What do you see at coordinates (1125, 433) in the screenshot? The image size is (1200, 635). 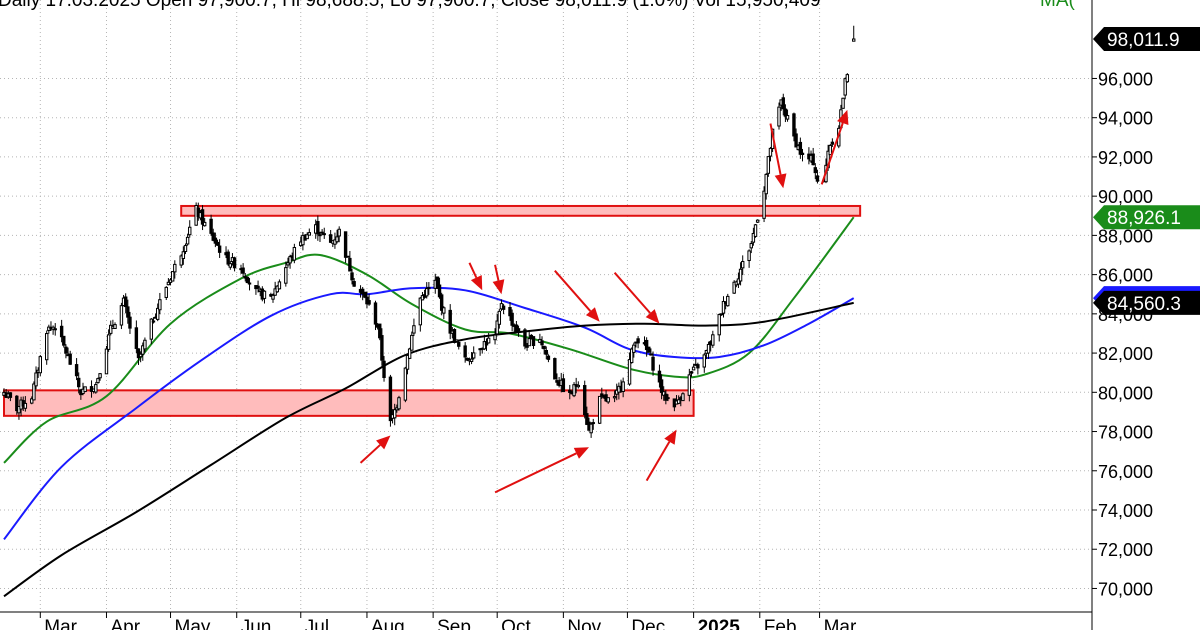 I see `y-tick-label: 78,000` at bounding box center [1125, 433].